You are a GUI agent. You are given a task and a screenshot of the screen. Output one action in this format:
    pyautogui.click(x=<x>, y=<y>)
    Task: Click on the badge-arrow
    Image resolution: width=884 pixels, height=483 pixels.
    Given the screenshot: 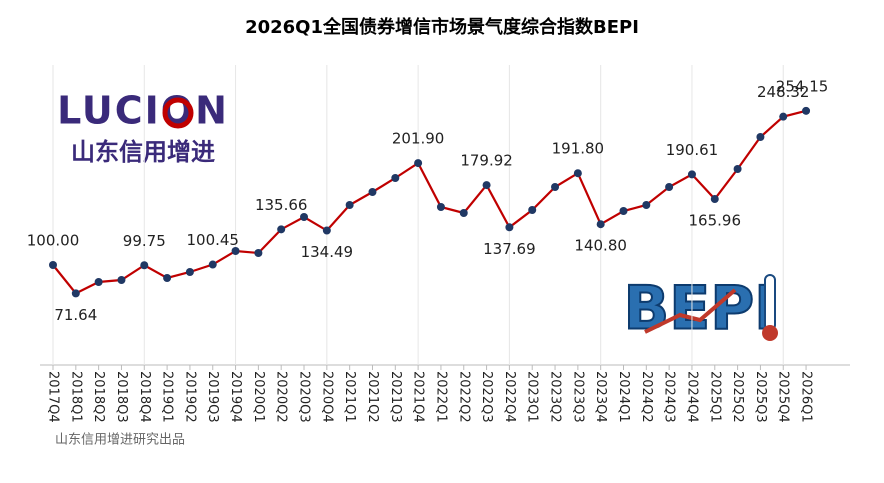 What is the action you would take?
    pyautogui.click(x=690, y=311)
    